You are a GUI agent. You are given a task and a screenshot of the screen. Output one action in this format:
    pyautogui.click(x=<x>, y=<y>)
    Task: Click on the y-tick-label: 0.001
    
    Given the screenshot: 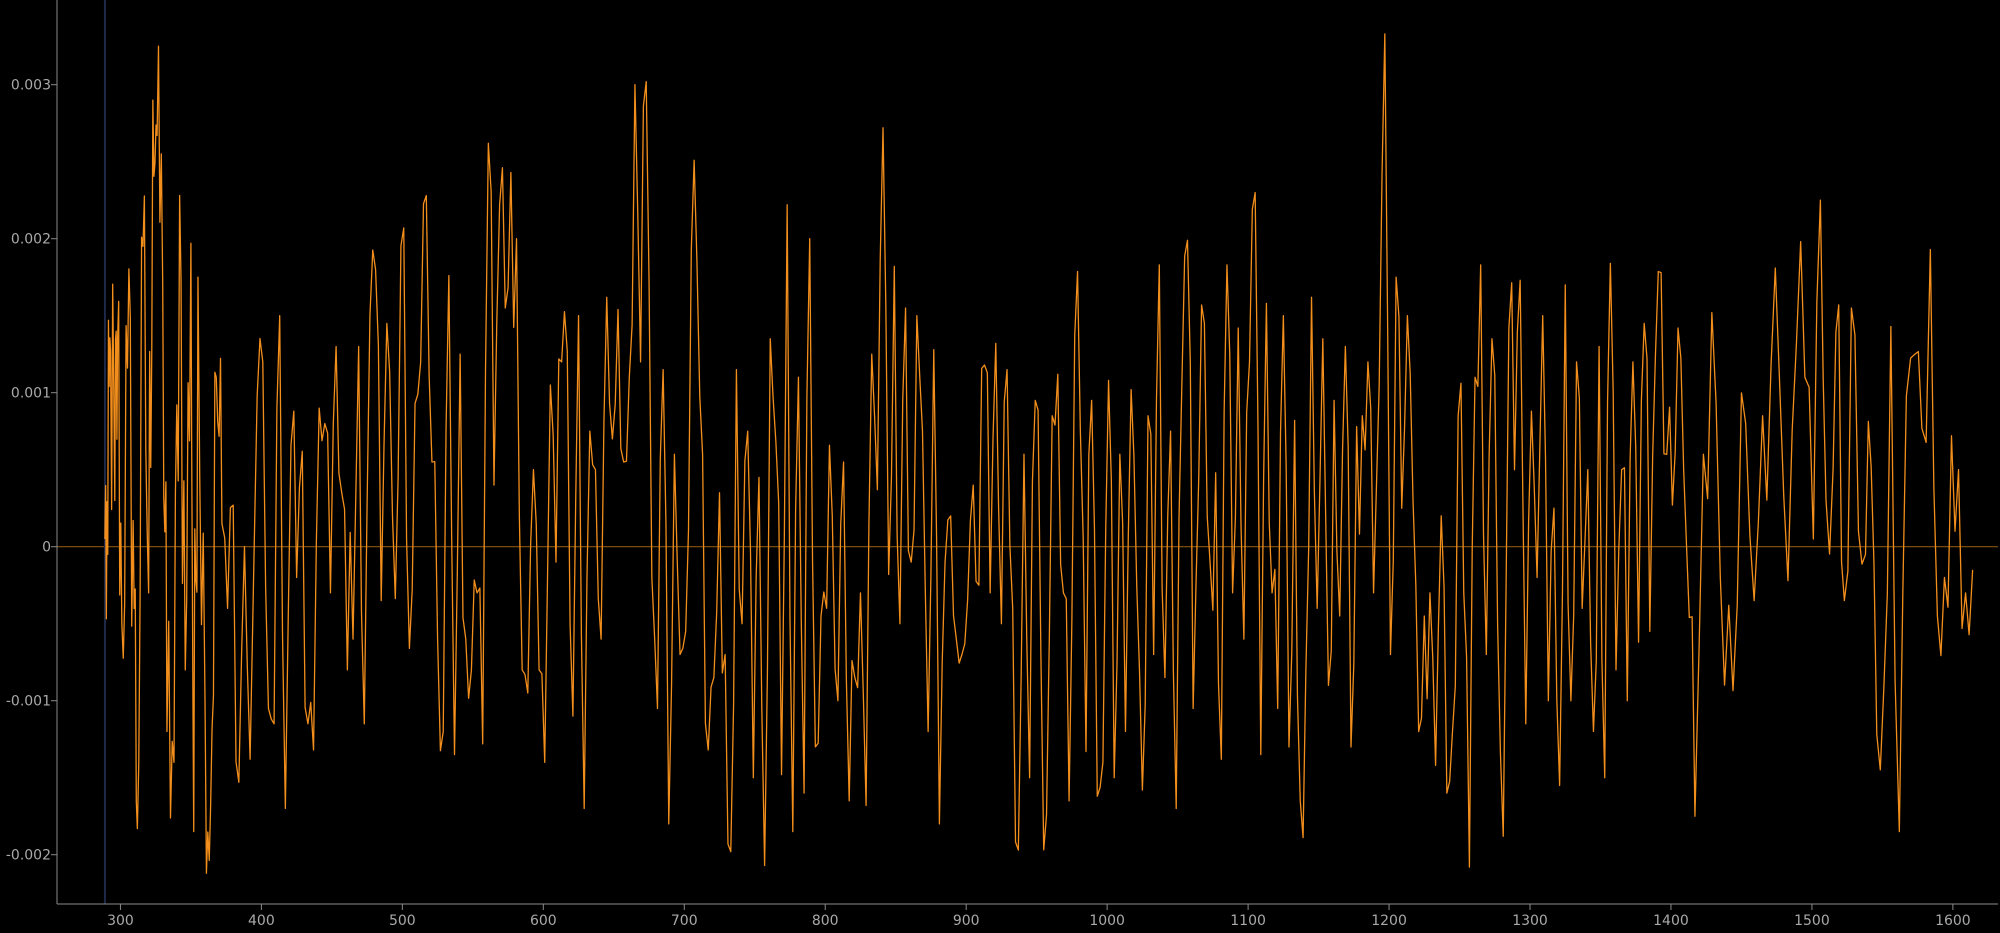 What is the action you would take?
    pyautogui.click(x=31, y=394)
    